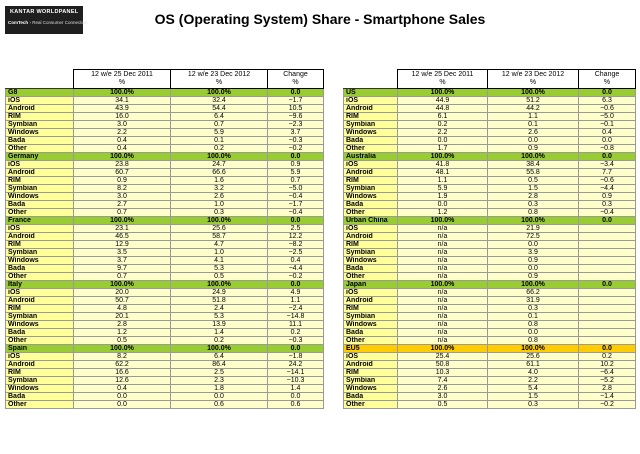 This screenshot has height=454, width=640. I want to click on share-2012: 51.8, so click(219, 300).